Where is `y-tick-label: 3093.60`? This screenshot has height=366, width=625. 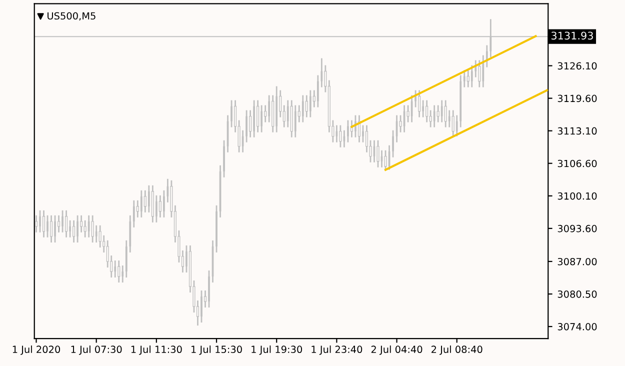
y-tick-label: 3093.60 is located at coordinates (577, 228).